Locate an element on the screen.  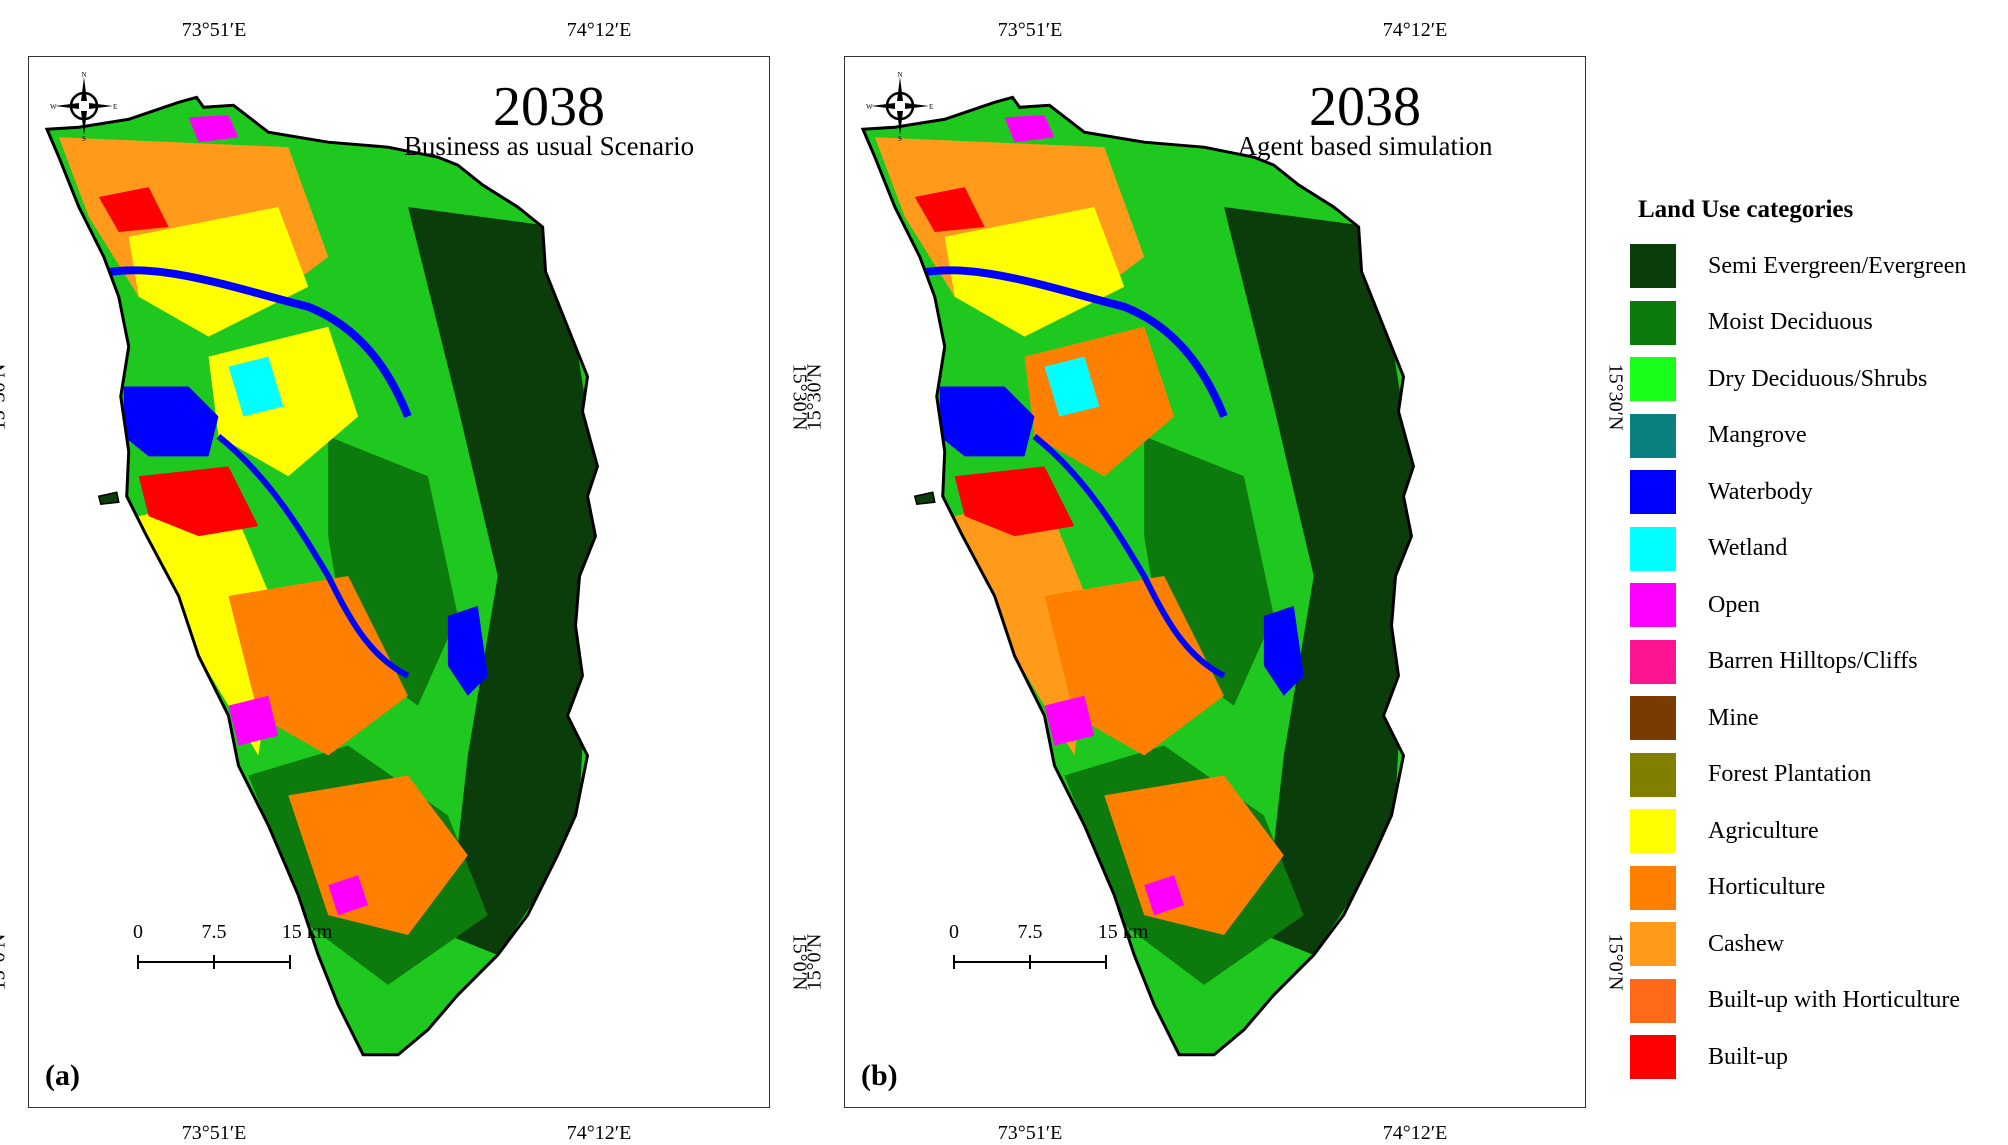
scale-bar-a: 0 7.5 15 km is located at coordinates (235, 949).